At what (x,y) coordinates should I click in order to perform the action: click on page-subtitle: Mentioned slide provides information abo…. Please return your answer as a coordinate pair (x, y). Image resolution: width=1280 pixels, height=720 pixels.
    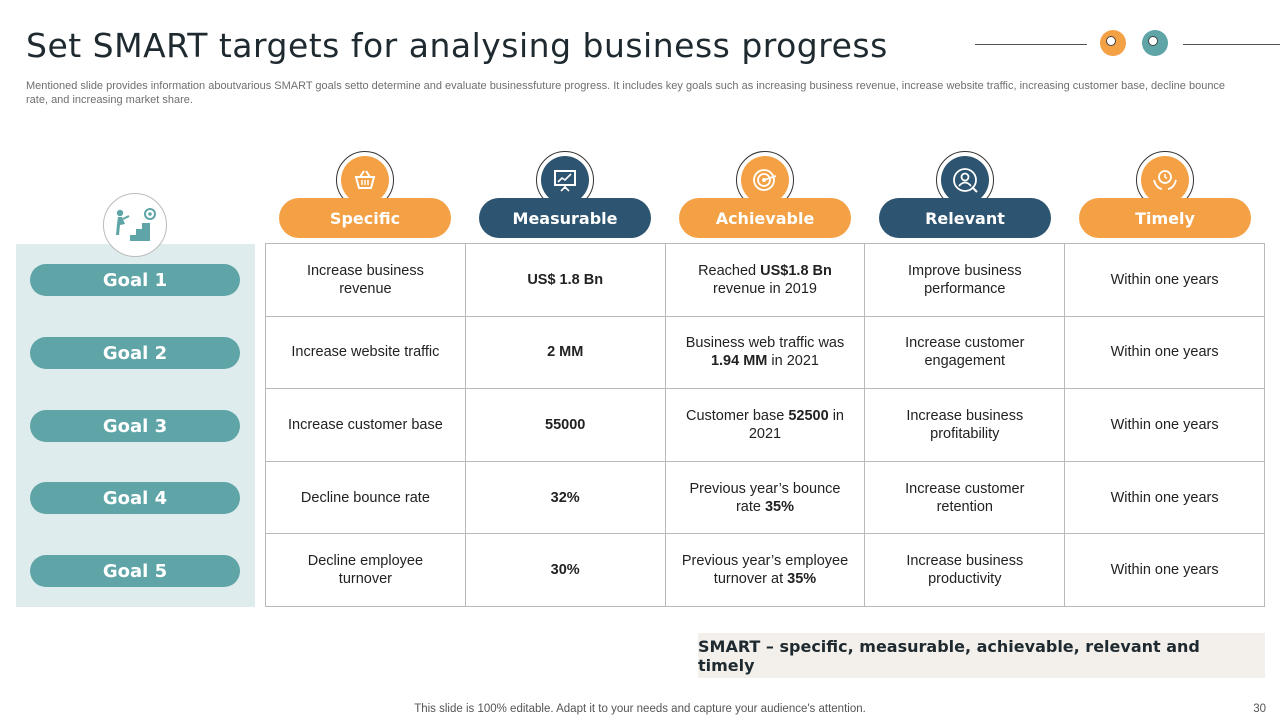
    Looking at the image, I should click on (626, 93).